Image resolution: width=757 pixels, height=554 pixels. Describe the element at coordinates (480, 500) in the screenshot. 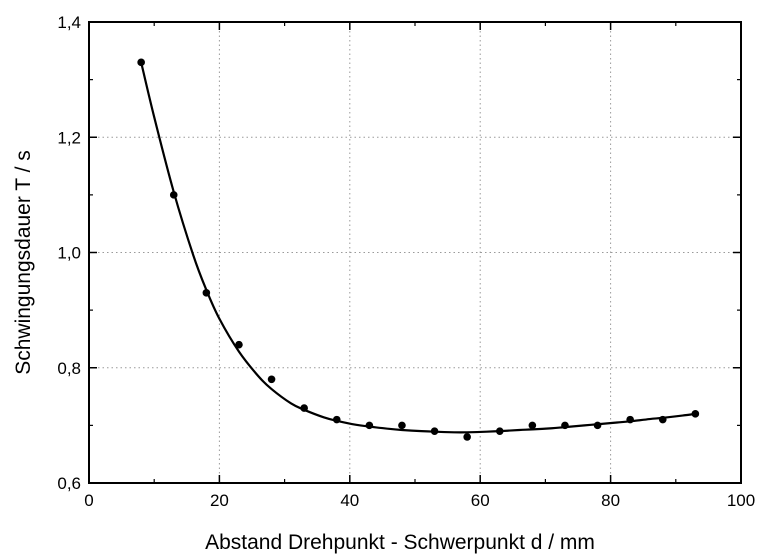

I see `x-tick-label: 60` at that location.